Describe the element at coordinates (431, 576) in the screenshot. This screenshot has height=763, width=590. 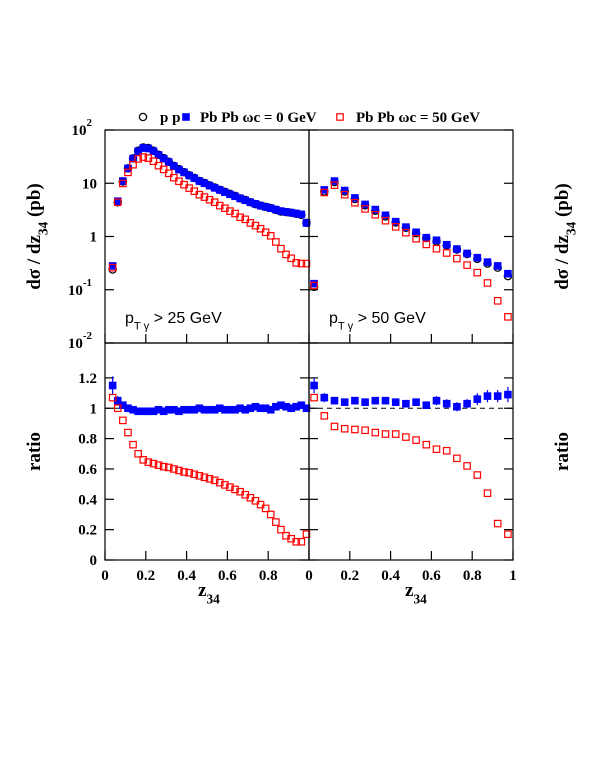
I see `x-tick-label: 0.6` at that location.